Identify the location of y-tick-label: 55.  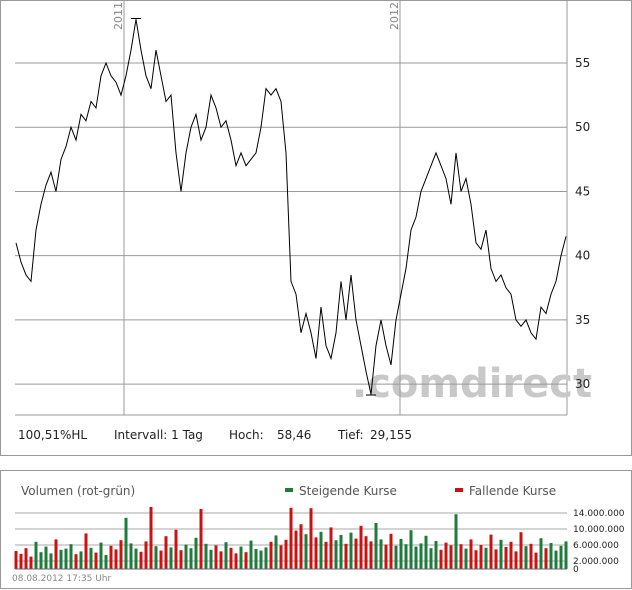
(582, 63).